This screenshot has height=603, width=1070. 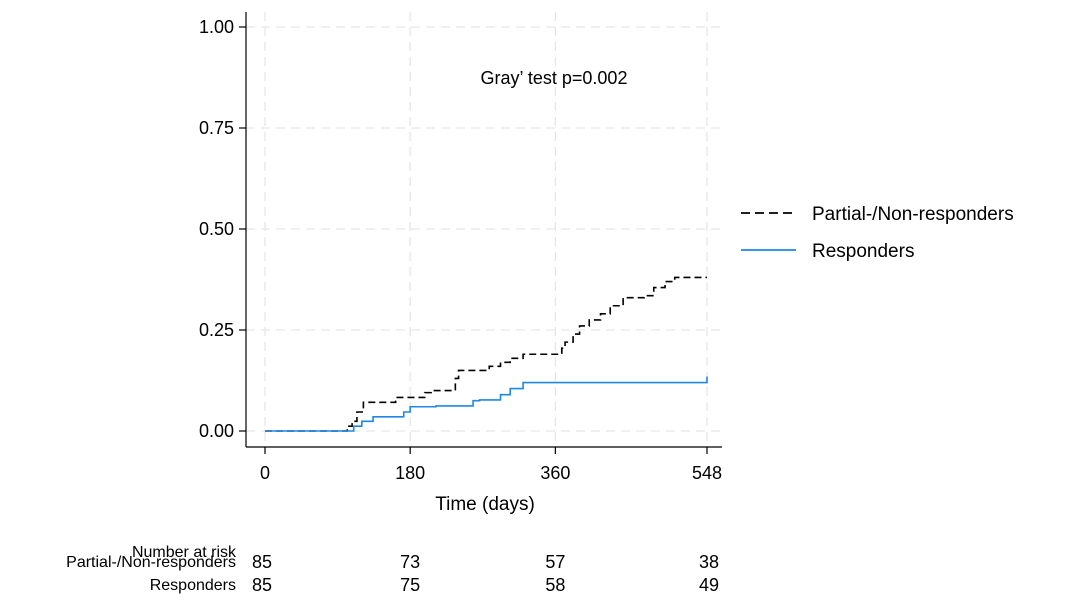 What do you see at coordinates (216, 229) in the screenshot?
I see `y-tick-label-2: 0.50` at bounding box center [216, 229].